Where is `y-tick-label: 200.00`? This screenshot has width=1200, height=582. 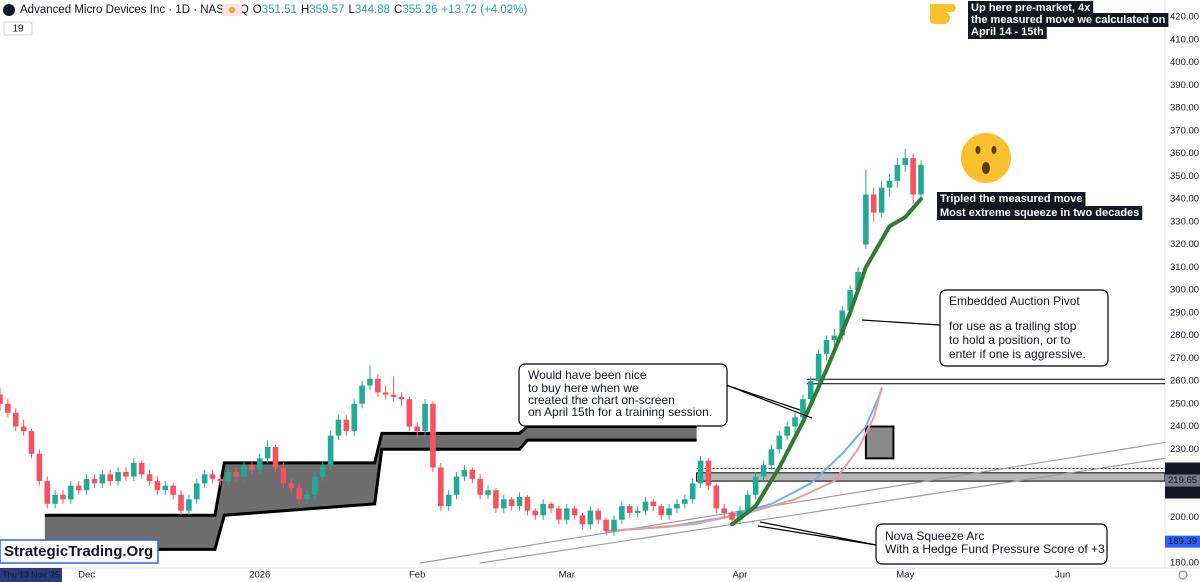
y-tick-label: 200.00 is located at coordinates (1184, 517).